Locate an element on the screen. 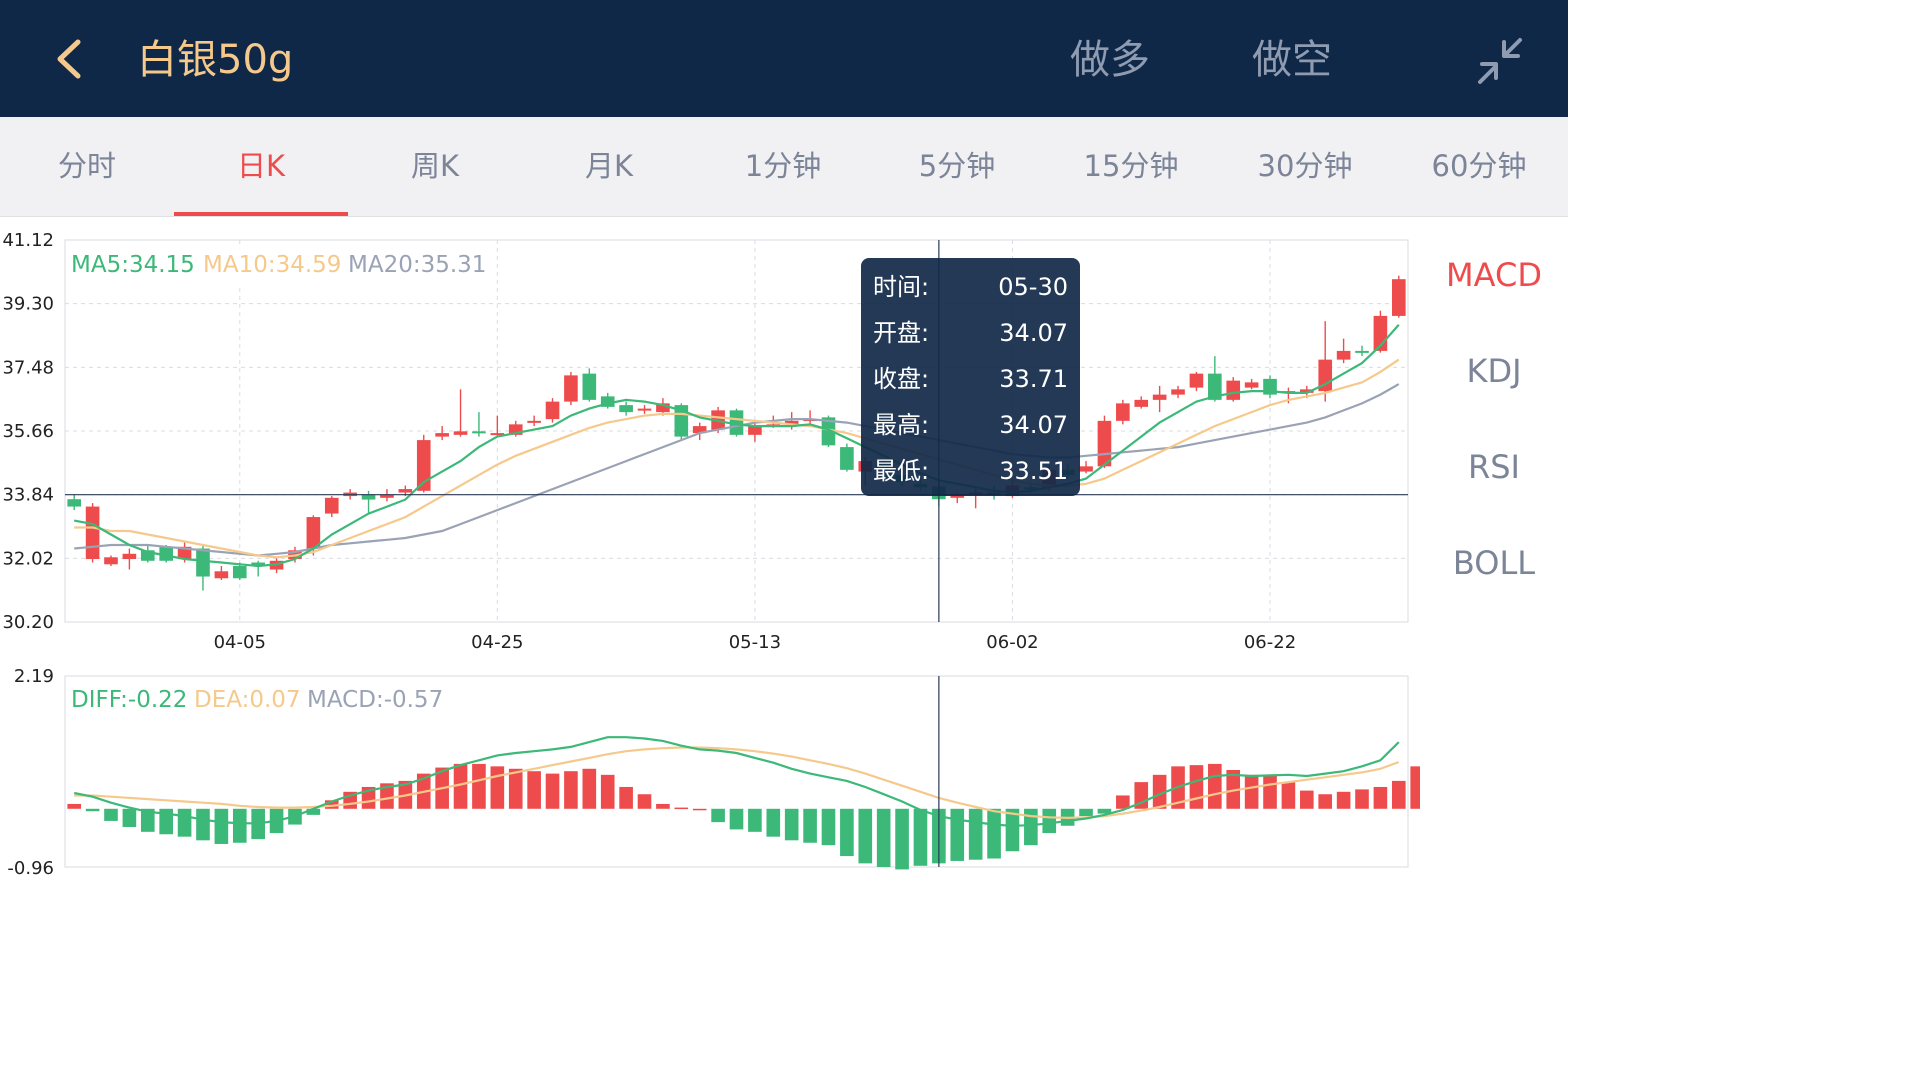 Image resolution: width=1920 pixels, height=1080 pixels. tooltip-value-open: 34.07 is located at coordinates (1033, 333).